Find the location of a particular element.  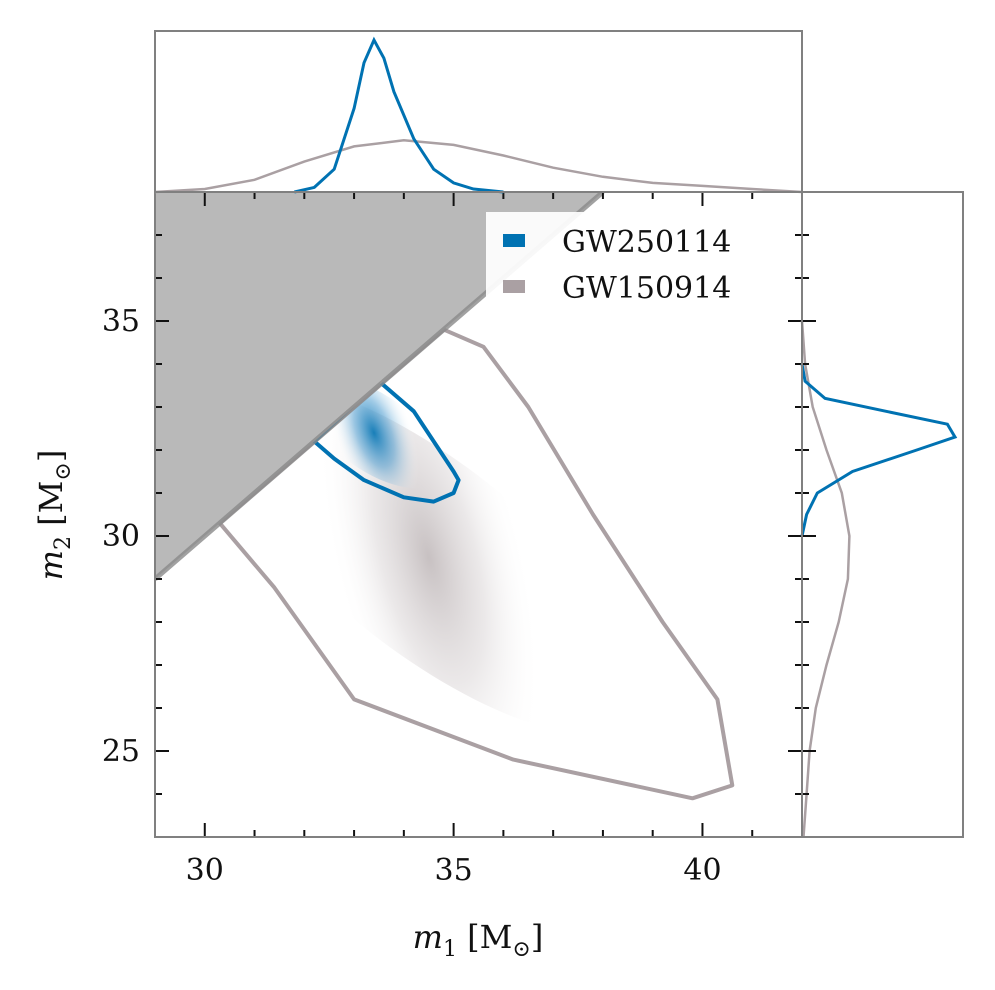

gw250114-contour is located at coordinates (386, 441).